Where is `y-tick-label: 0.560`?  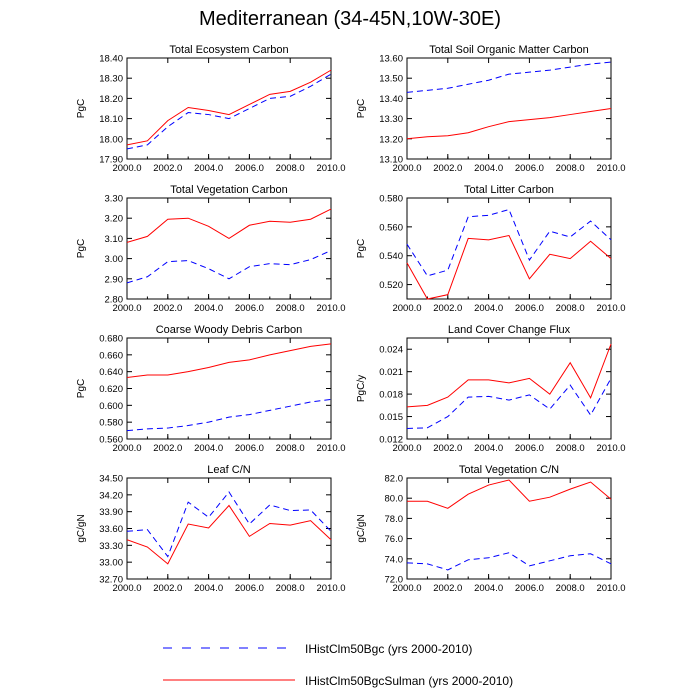 y-tick-label: 0.560 is located at coordinates (111, 440).